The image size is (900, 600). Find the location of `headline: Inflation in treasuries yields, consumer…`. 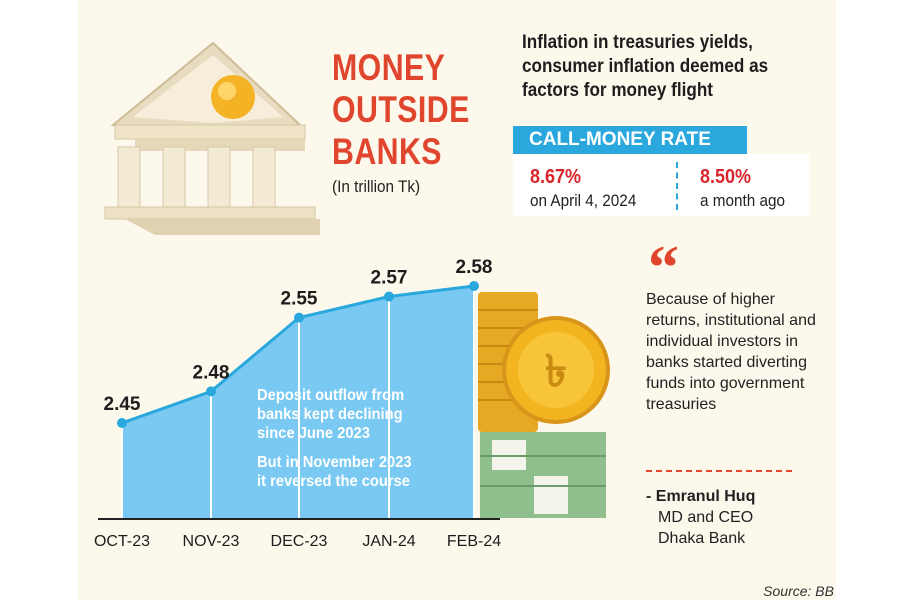

headline: Inflation in treasuries yields, consumer… is located at coordinates (645, 66).